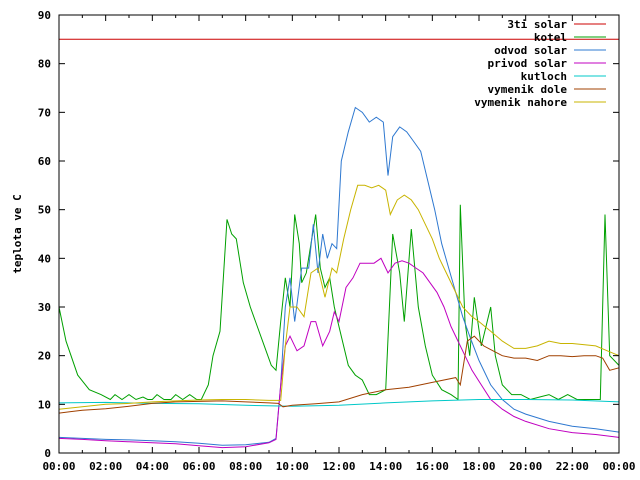  I want to click on y-tick-label: 40, so click(44, 258).